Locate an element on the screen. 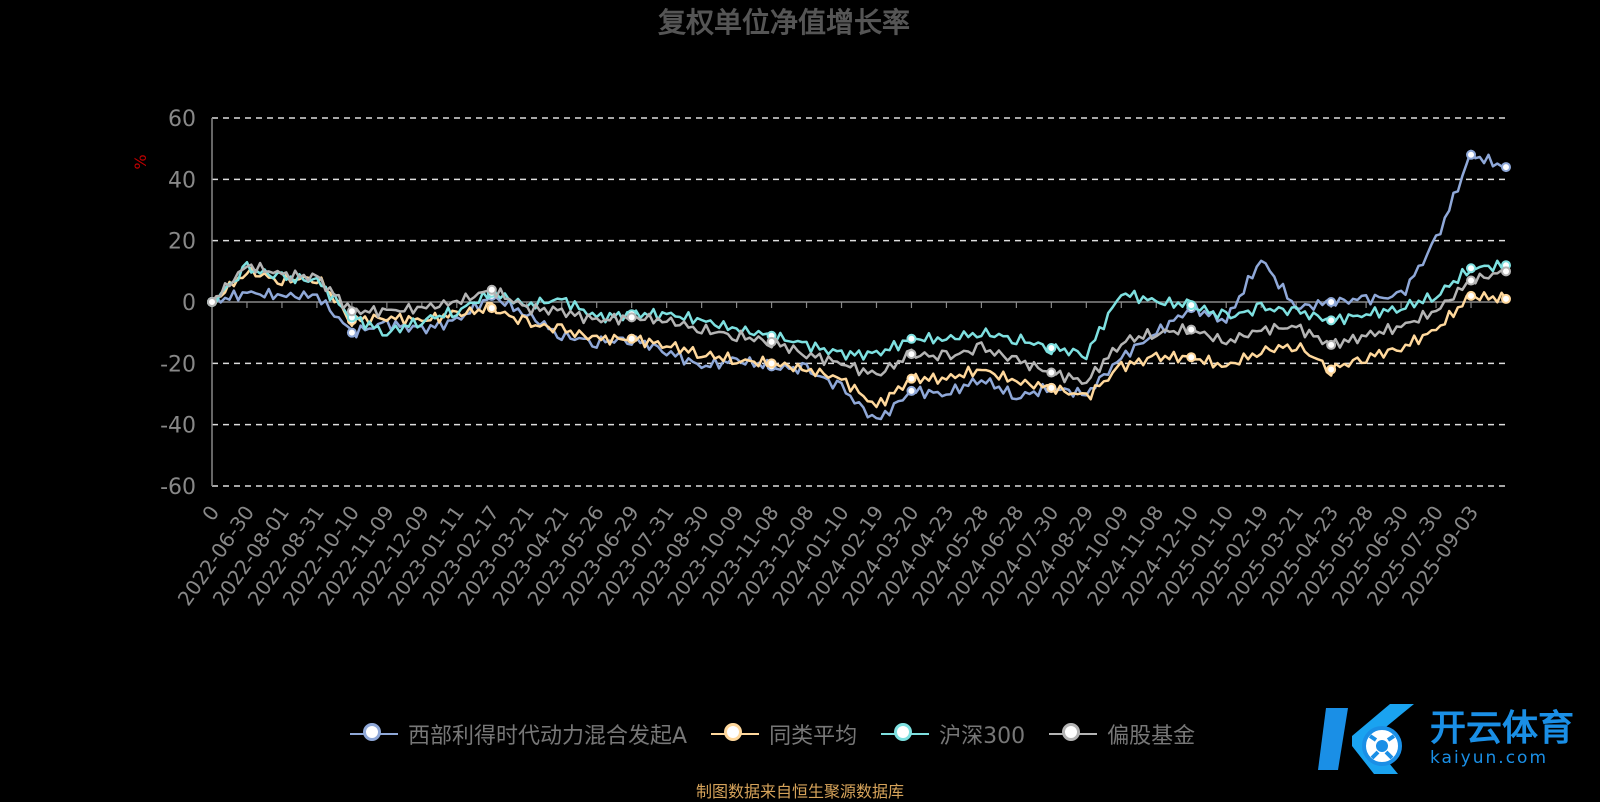  kaiyun-logo-icon is located at coordinates (1366, 739).